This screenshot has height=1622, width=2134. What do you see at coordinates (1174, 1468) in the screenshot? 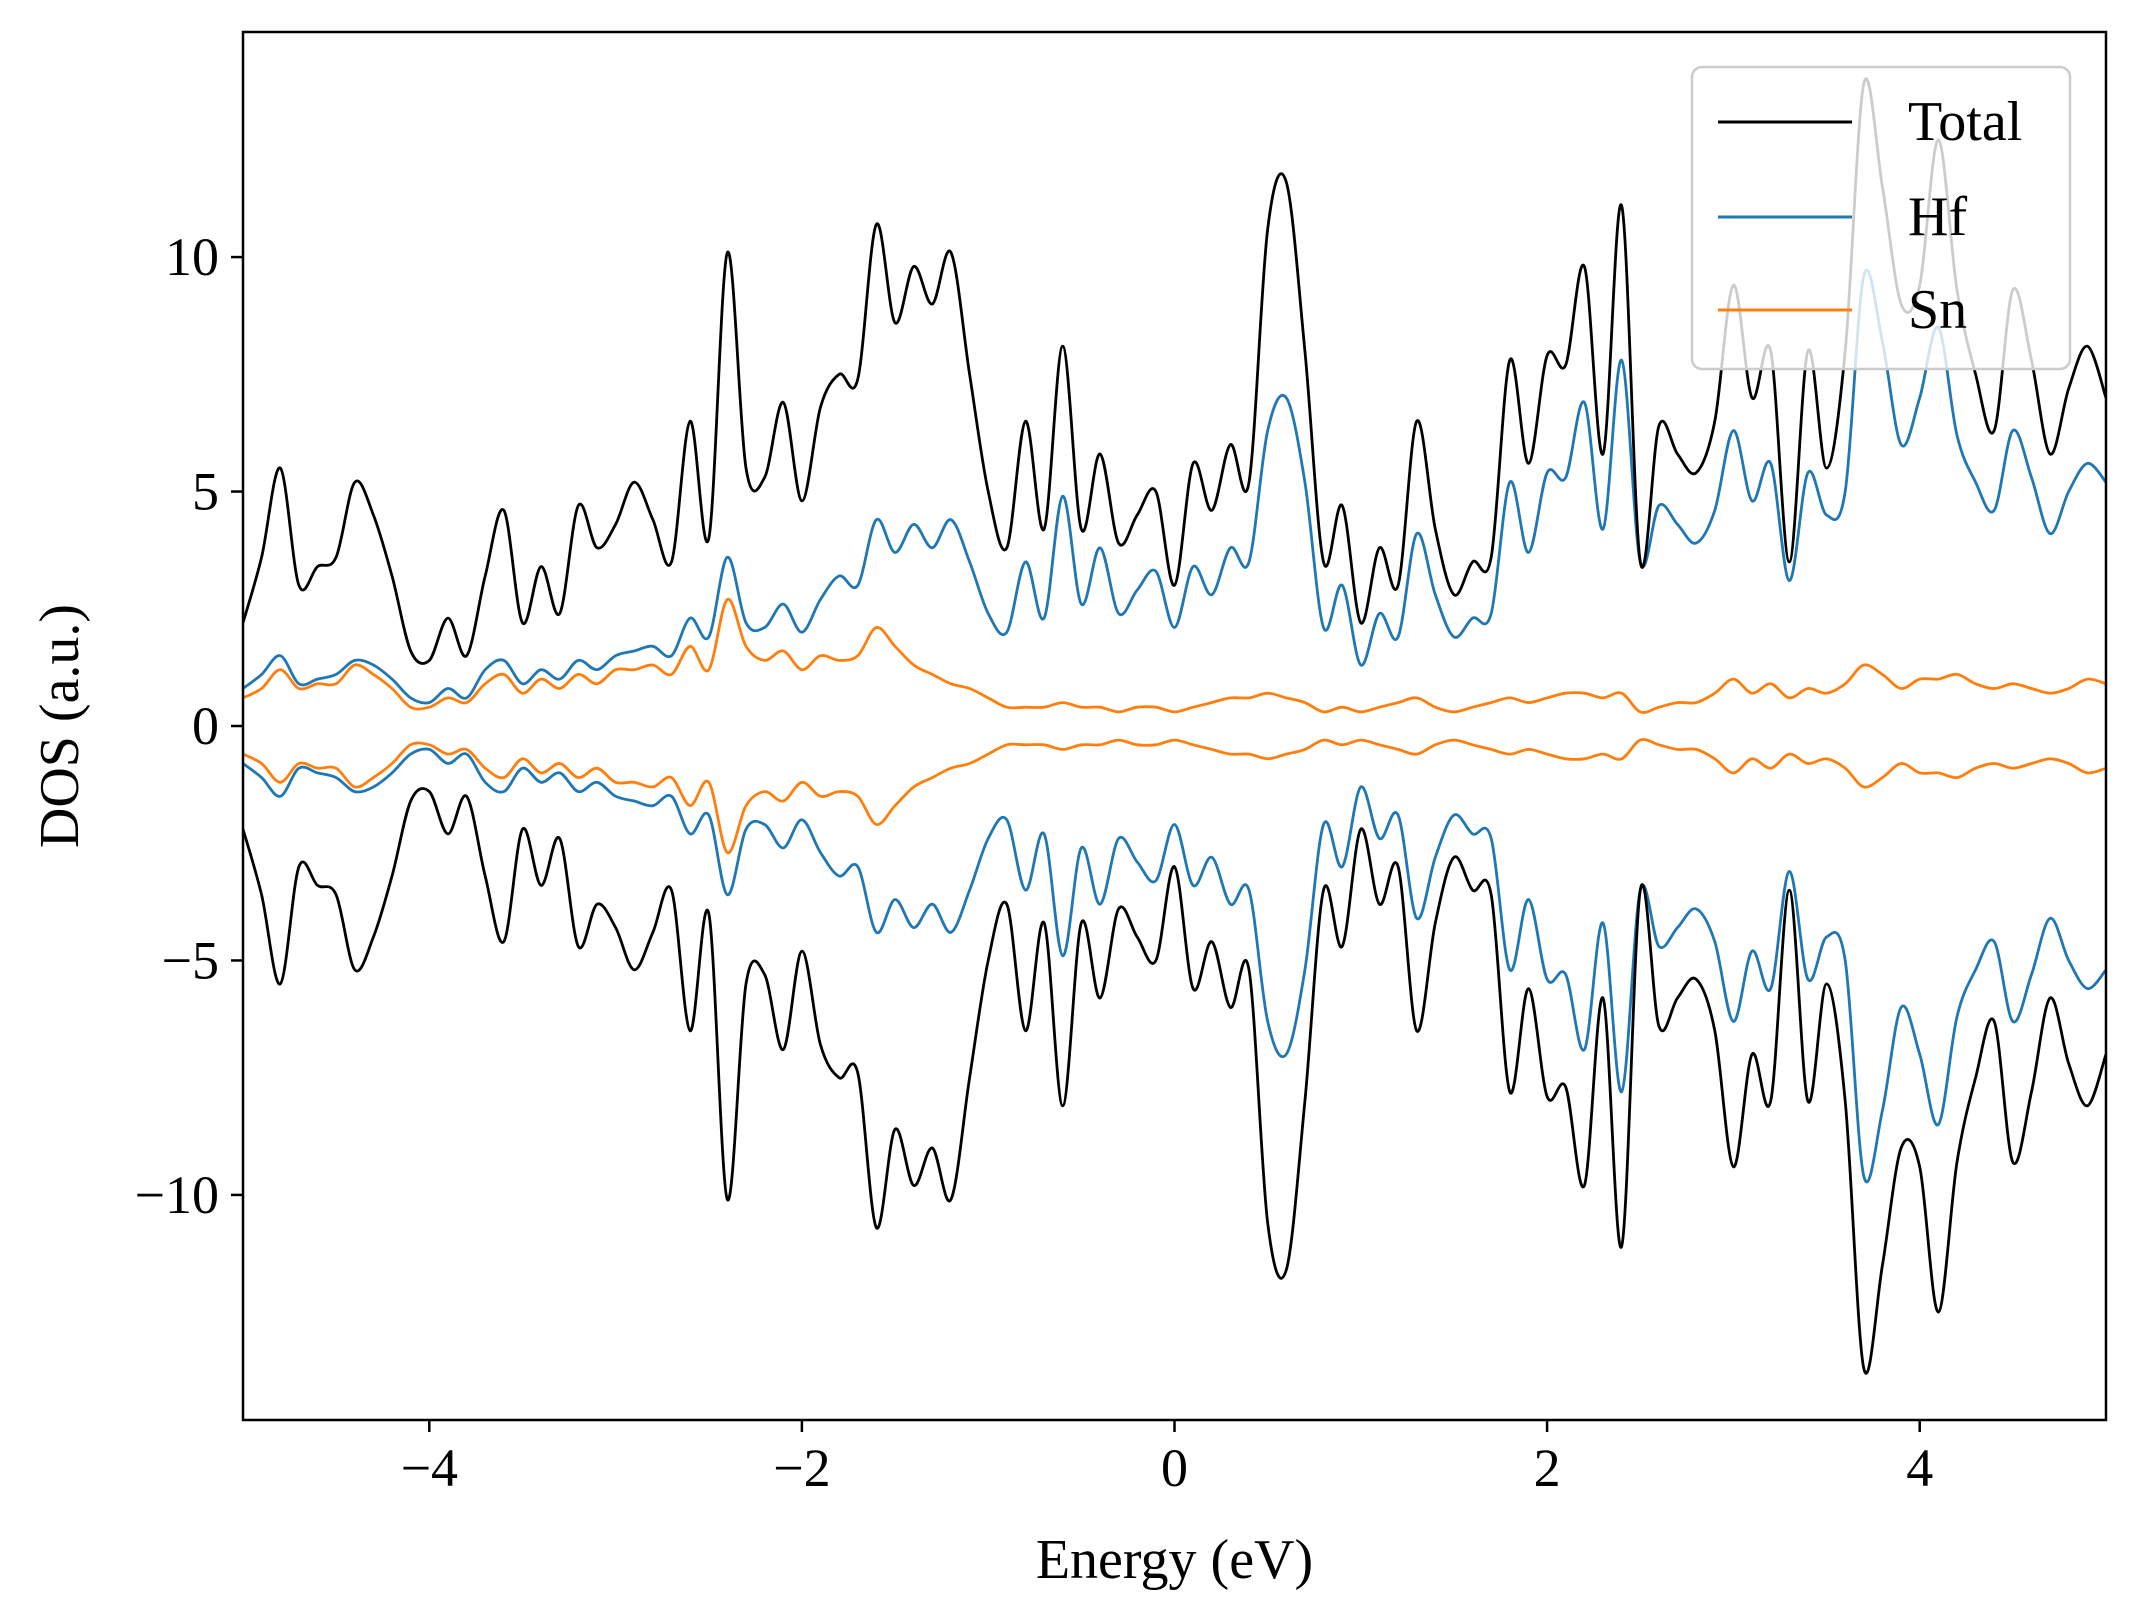
I see `x-tick-label: 0` at bounding box center [1174, 1468].